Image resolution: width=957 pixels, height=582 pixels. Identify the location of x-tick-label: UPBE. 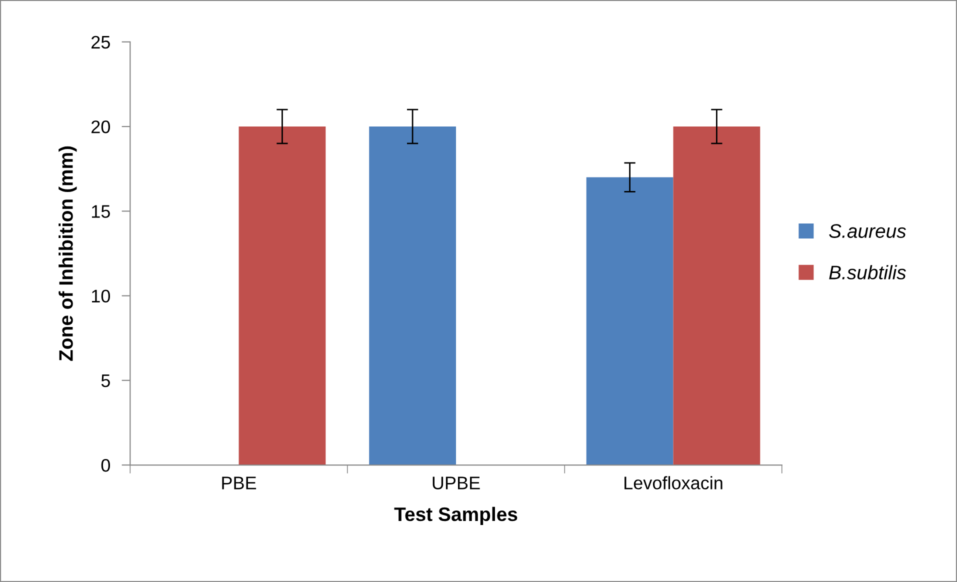
(456, 483).